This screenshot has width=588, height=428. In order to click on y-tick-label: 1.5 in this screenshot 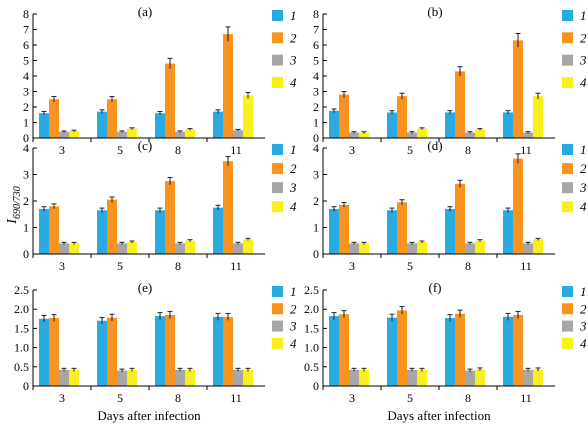, I will do `click(311, 328)`.